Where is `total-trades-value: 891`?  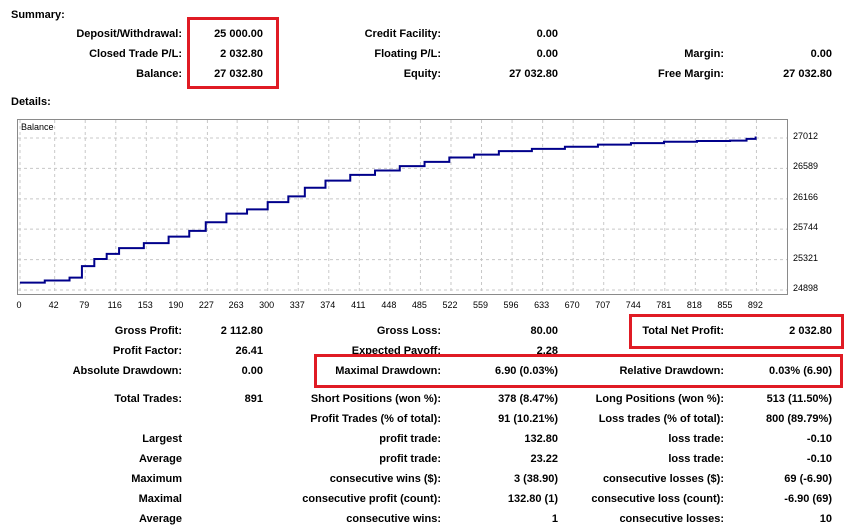 total-trades-value: 891 is located at coordinates (253, 399).